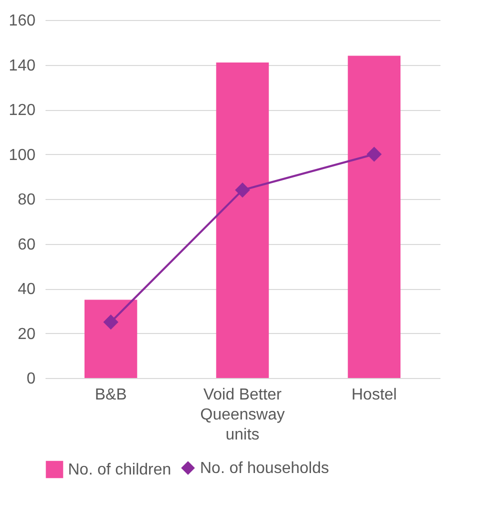 The height and width of the screenshot is (507, 480). What do you see at coordinates (242, 415) in the screenshot?
I see `x-tick-label: Void Better Queensway units` at bounding box center [242, 415].